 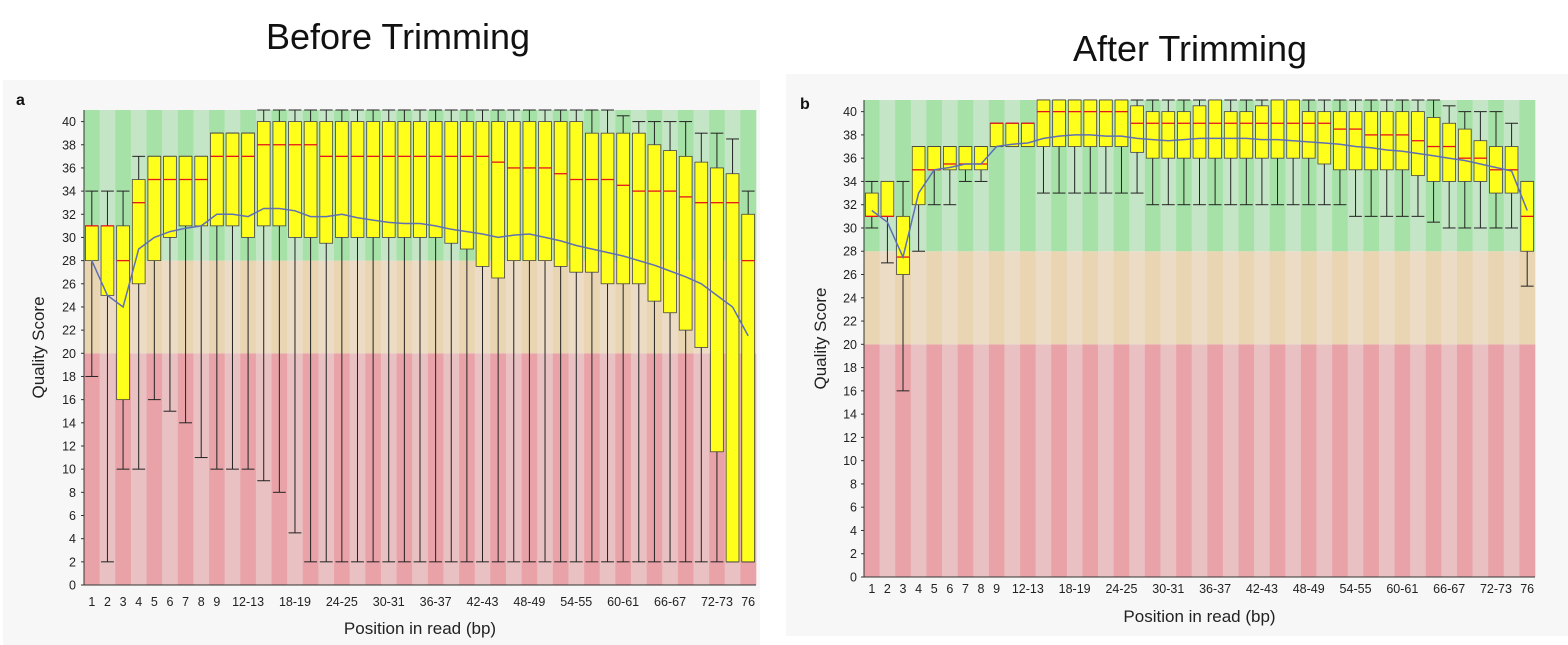 I want to click on after-x-tick-label: 2, so click(x=887, y=589).